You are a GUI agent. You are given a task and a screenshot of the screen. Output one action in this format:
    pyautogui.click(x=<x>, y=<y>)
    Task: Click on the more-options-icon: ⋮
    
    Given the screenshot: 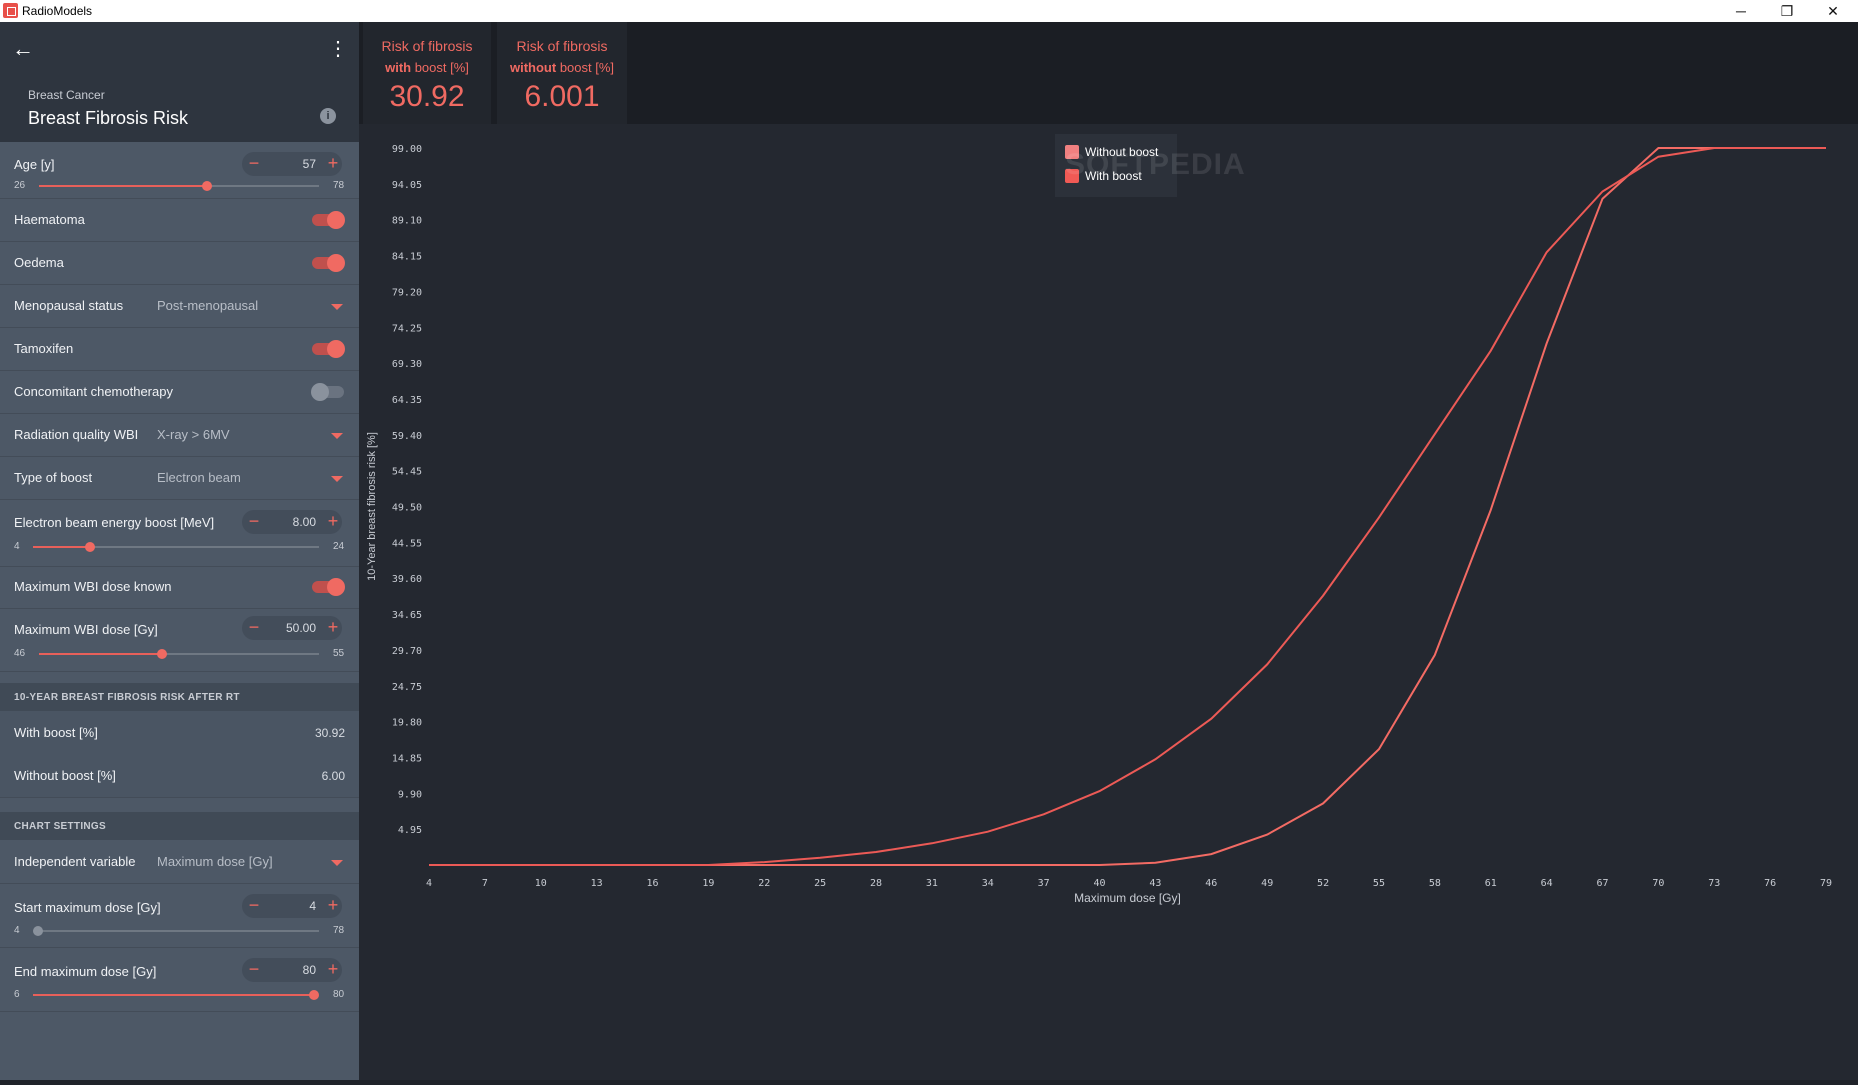 What is the action you would take?
    pyautogui.click(x=338, y=49)
    